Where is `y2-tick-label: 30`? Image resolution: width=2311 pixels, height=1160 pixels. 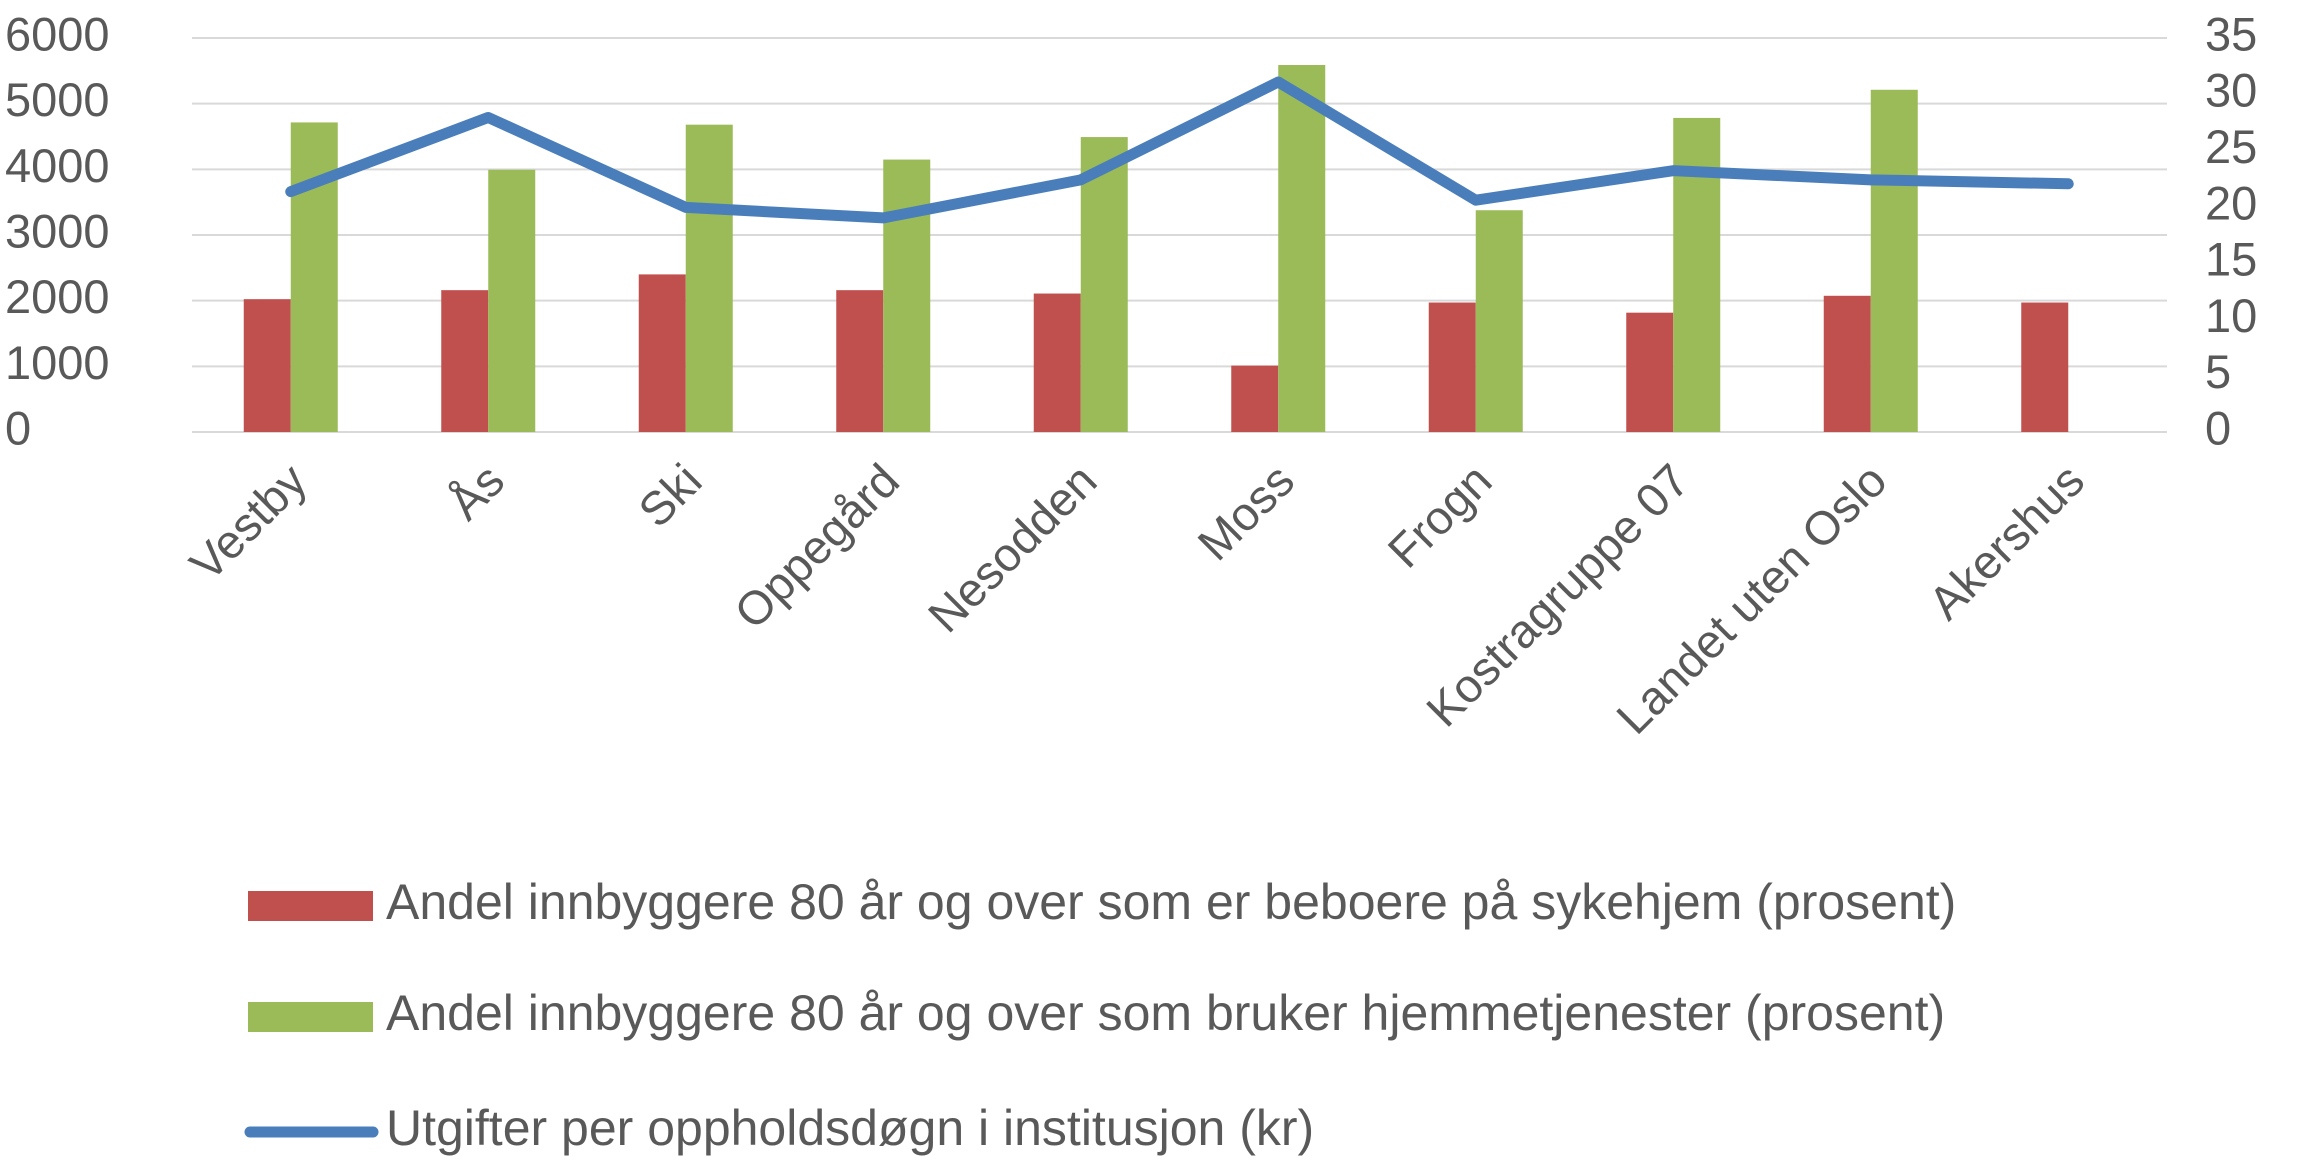 y2-tick-label: 30 is located at coordinates (2231, 90).